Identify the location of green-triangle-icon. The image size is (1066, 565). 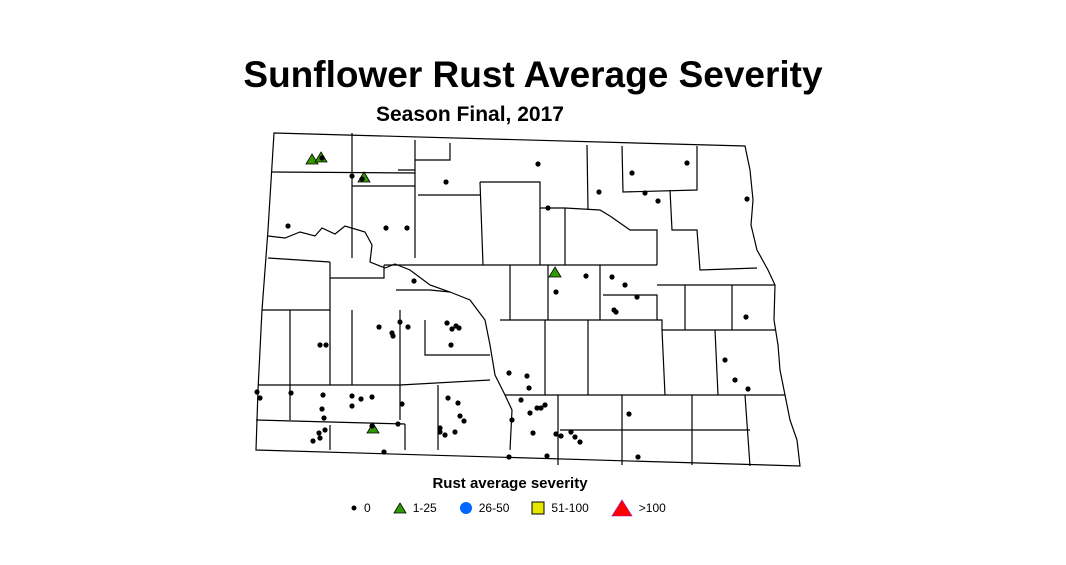
(399, 508).